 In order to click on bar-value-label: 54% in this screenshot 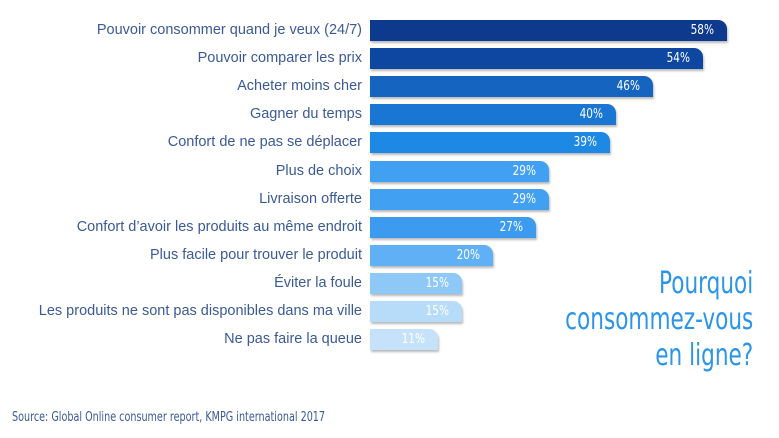, I will do `click(678, 58)`.